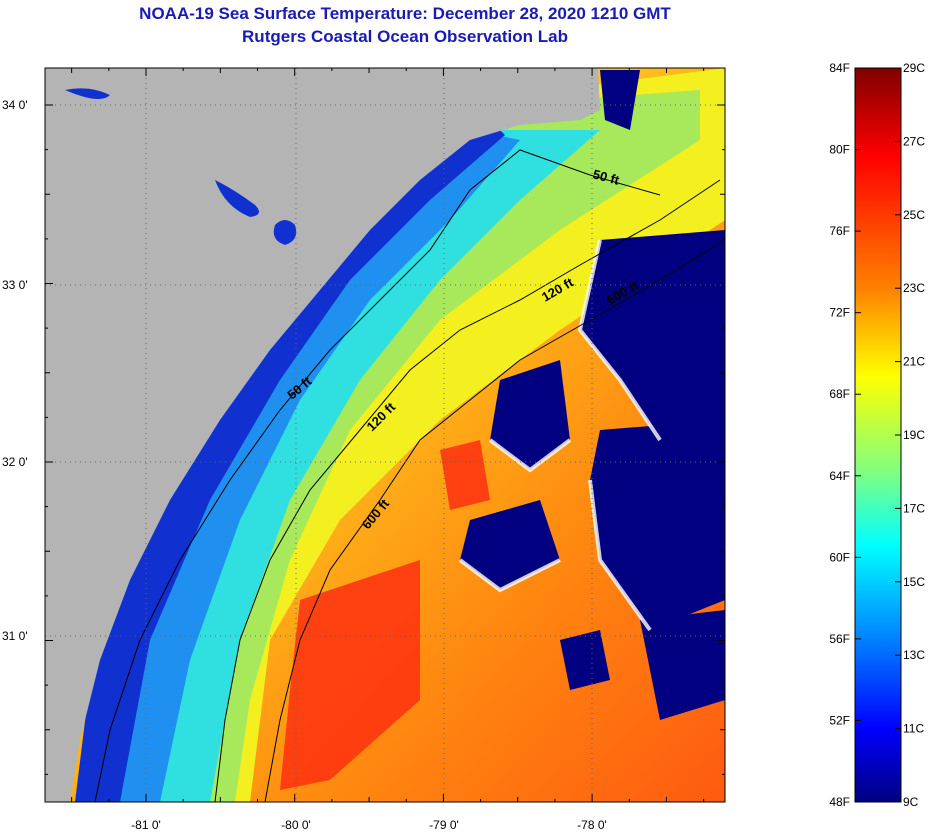 The image size is (928, 832). Describe the element at coordinates (839, 313) in the screenshot. I see `colorbar-f-label: 72F` at that location.